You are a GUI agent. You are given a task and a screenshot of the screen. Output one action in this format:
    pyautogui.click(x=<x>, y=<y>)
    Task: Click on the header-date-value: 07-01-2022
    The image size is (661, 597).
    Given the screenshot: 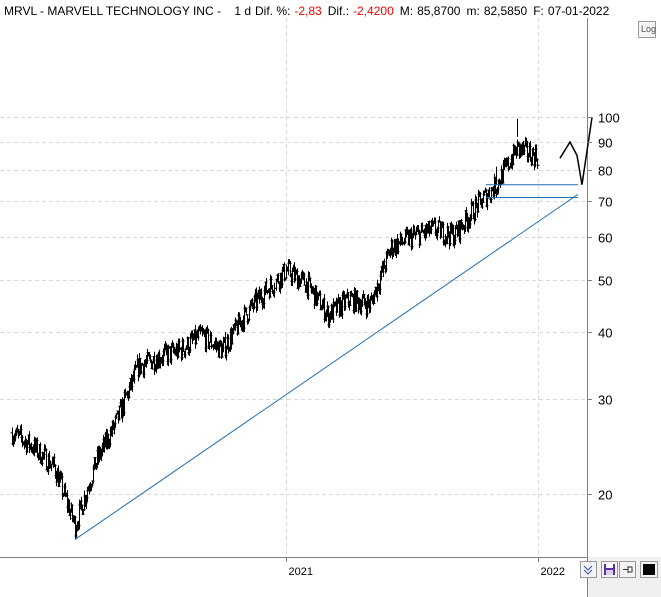 What is the action you would take?
    pyautogui.click(x=579, y=11)
    